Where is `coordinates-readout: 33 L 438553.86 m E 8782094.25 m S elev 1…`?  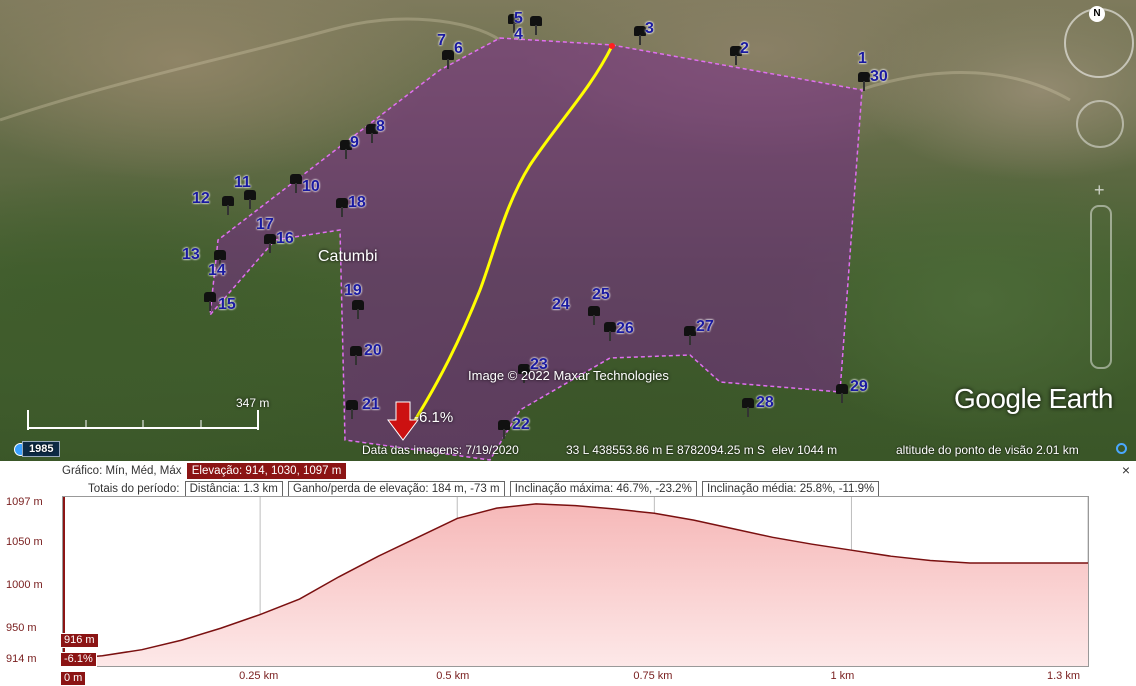 coordinates-readout: 33 L 438553.86 m E 8782094.25 m S elev 1… is located at coordinates (701, 450).